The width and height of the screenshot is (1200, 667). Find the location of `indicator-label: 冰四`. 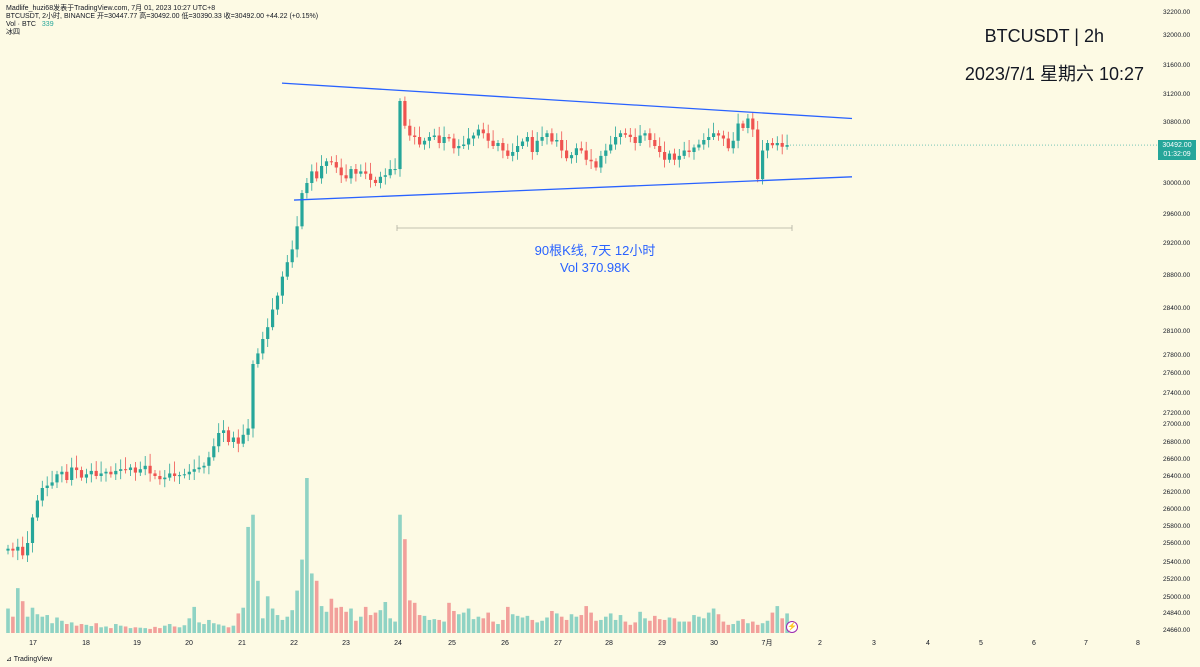

indicator-label: 冰四 is located at coordinates (13, 32).